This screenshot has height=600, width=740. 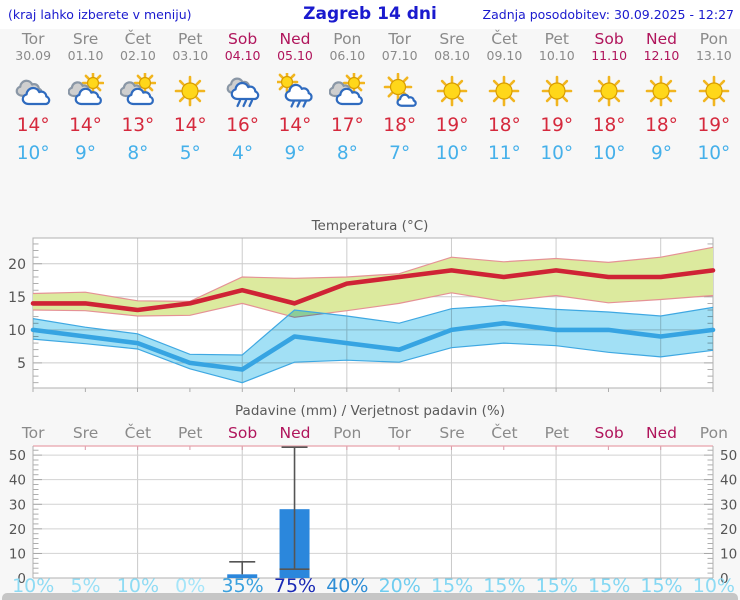 What do you see at coordinates (370, 596) in the screenshot?
I see `footer-bar` at bounding box center [370, 596].